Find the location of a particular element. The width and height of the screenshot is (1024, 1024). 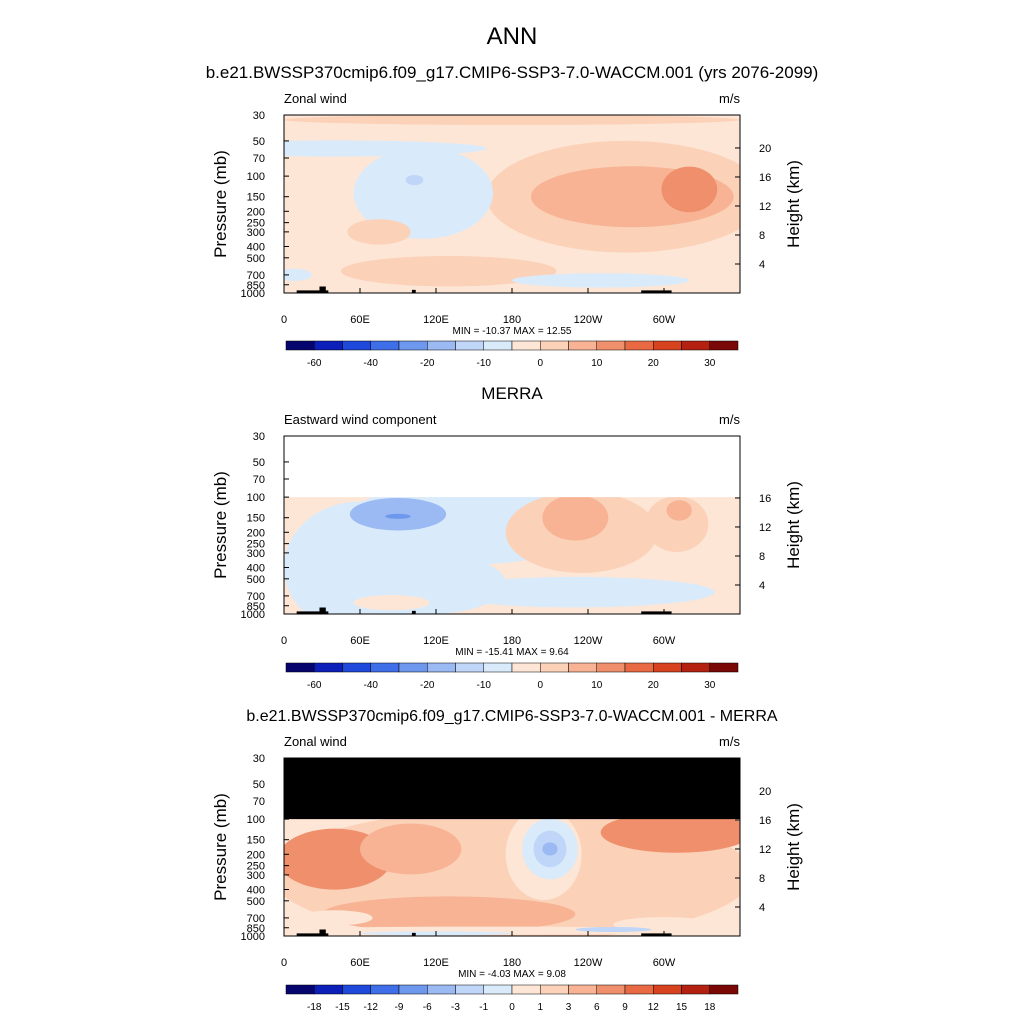

y-tick-label: 50 is located at coordinates (259, 463).